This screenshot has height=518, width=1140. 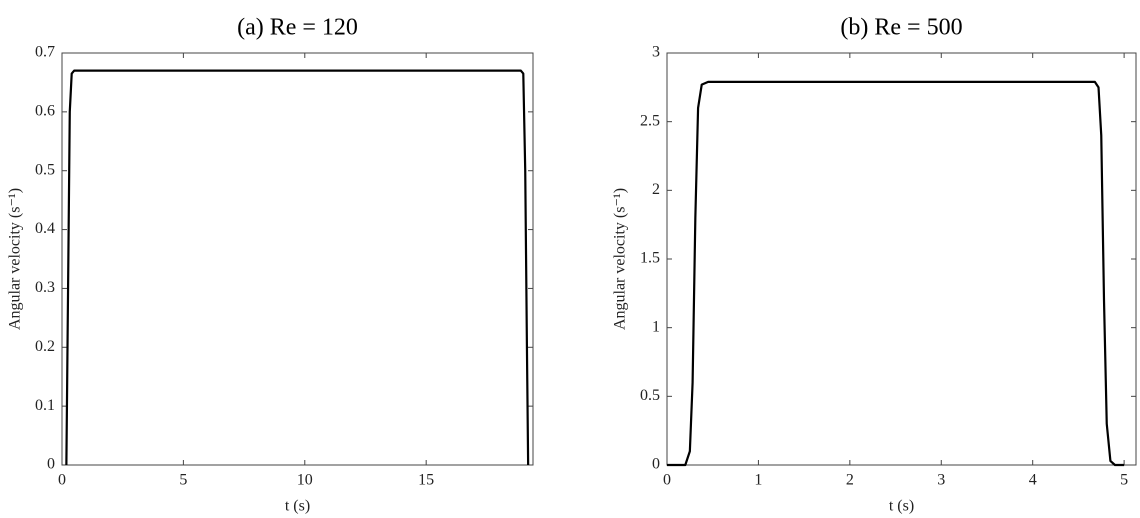 What do you see at coordinates (45, 346) in the screenshot?
I see `y-tick-label: 0.2` at bounding box center [45, 346].